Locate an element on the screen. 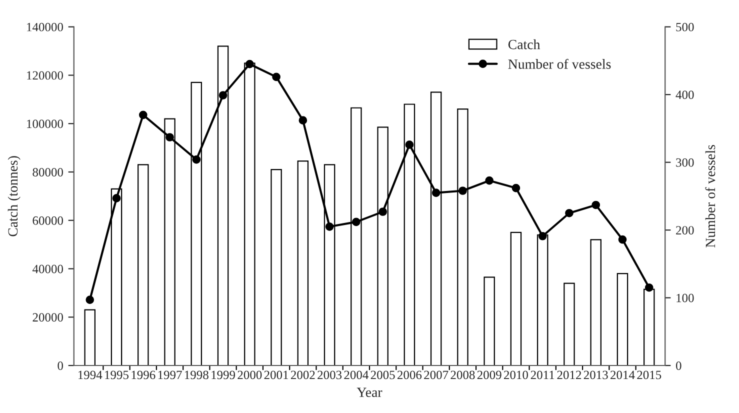  y2-tick-label: 400 is located at coordinates (685, 95).